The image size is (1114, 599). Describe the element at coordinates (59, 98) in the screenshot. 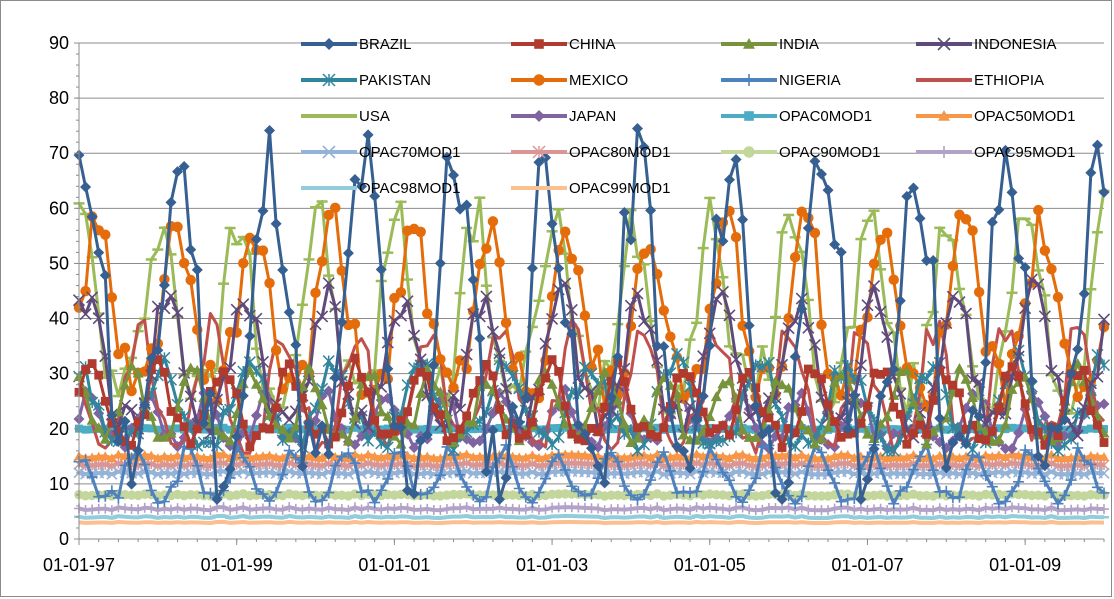

I see `y-tick-label: 80` at that location.